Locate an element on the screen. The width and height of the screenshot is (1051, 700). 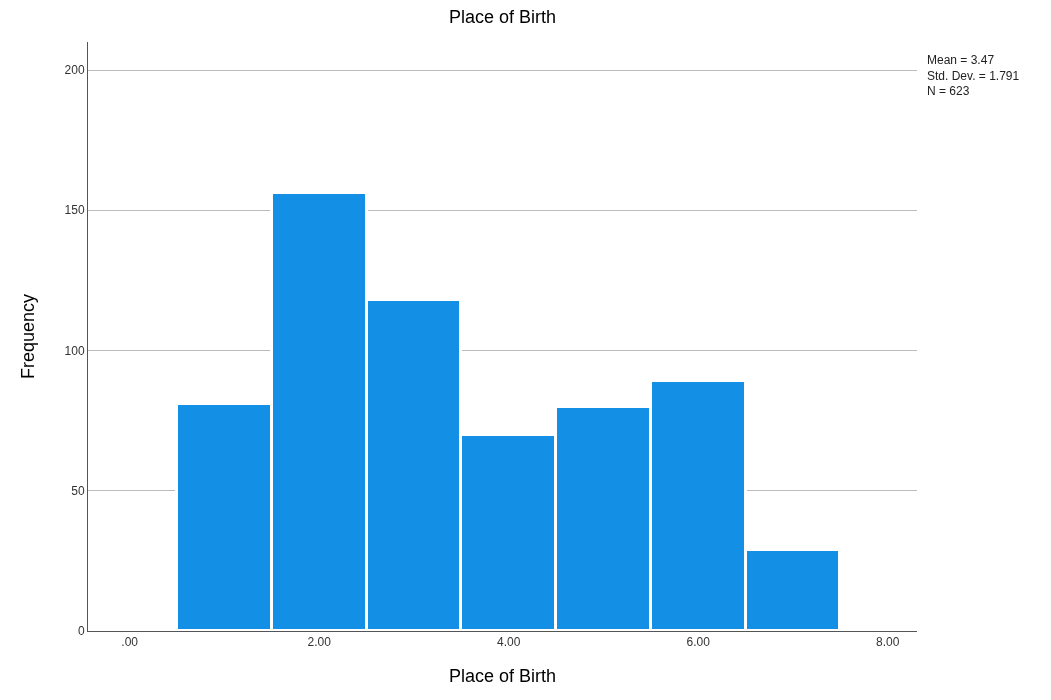
x-tick-label: 4.00 is located at coordinates (508, 642).